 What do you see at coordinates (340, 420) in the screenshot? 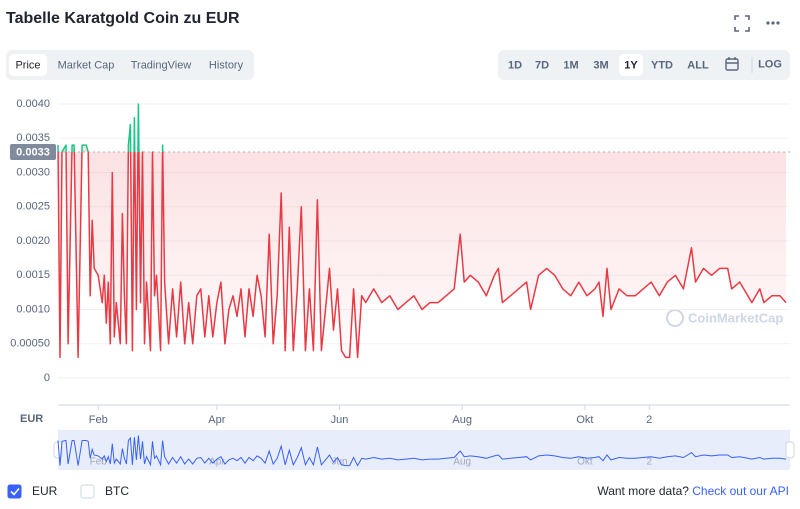
I see `x-tick-label: Jun` at bounding box center [340, 420].